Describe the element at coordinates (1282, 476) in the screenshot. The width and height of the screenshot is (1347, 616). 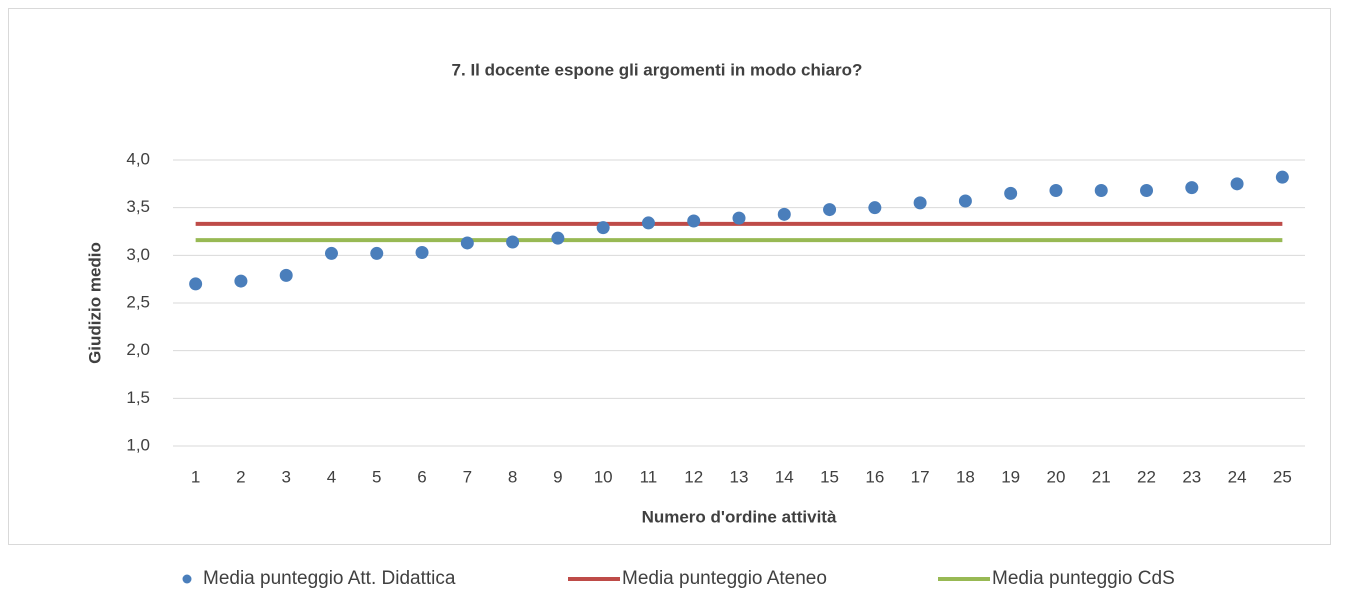
I see `x-tick-label: 25` at that location.